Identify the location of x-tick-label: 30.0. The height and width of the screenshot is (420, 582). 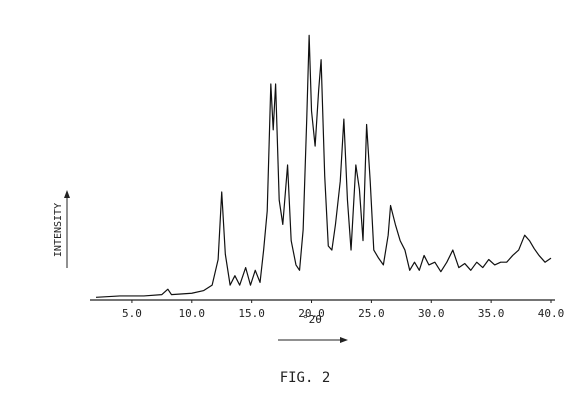
(431, 313).